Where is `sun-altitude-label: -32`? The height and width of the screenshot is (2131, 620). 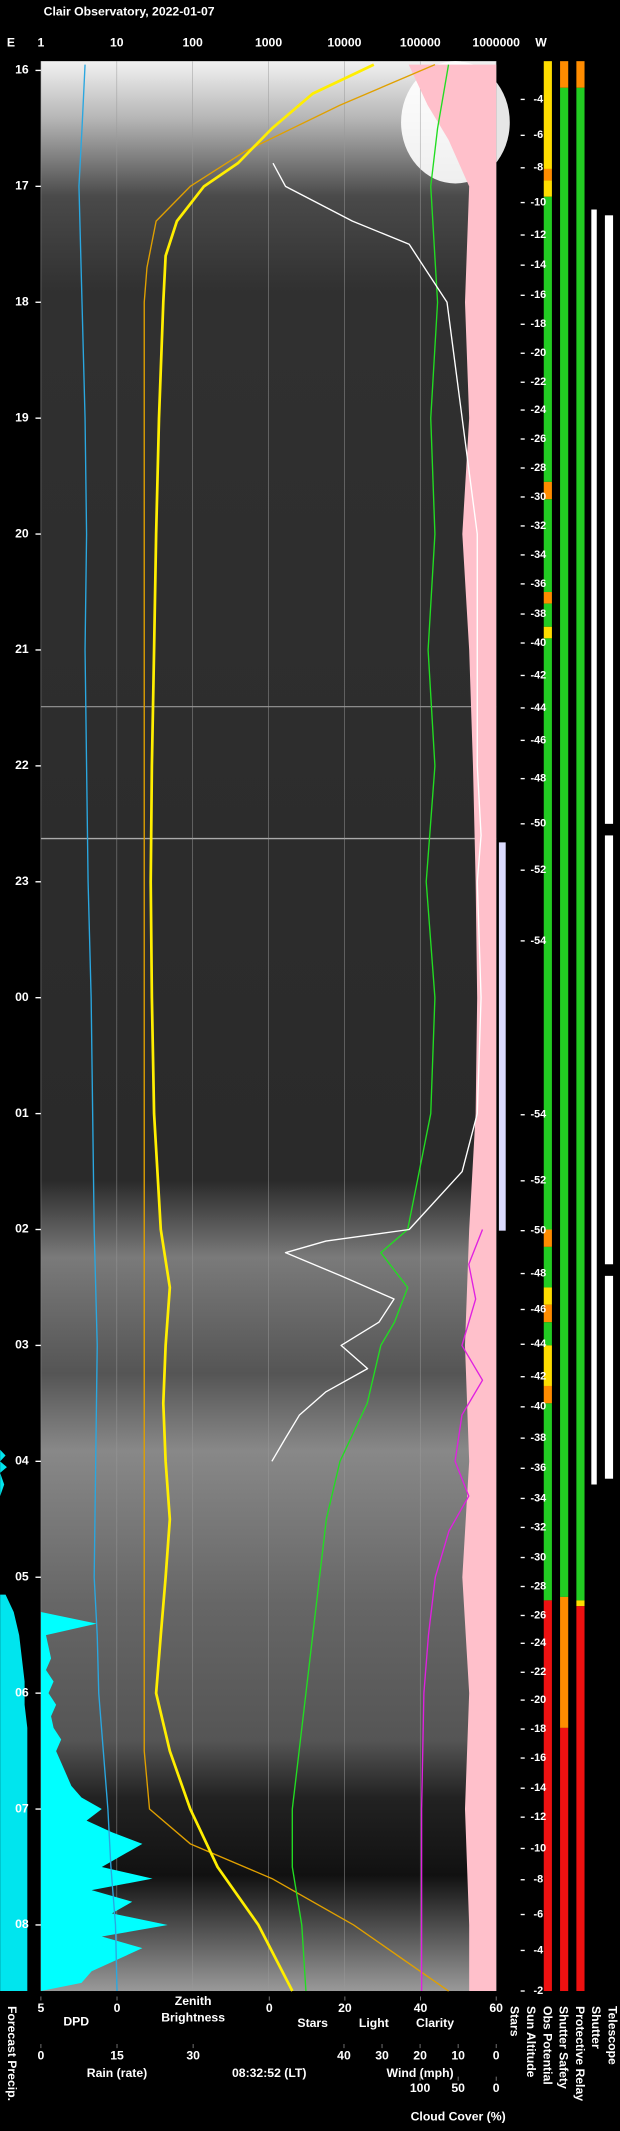
sun-altitude-label: -32 is located at coordinates (538, 1527).